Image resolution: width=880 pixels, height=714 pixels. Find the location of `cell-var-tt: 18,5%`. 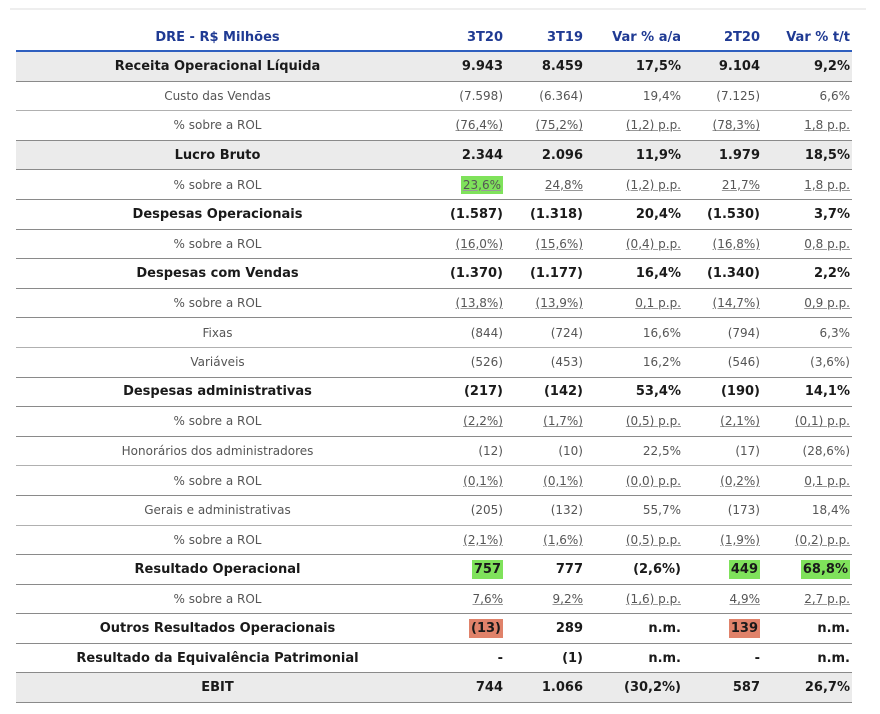

cell-var-tt: 18,5% is located at coordinates (807, 155).